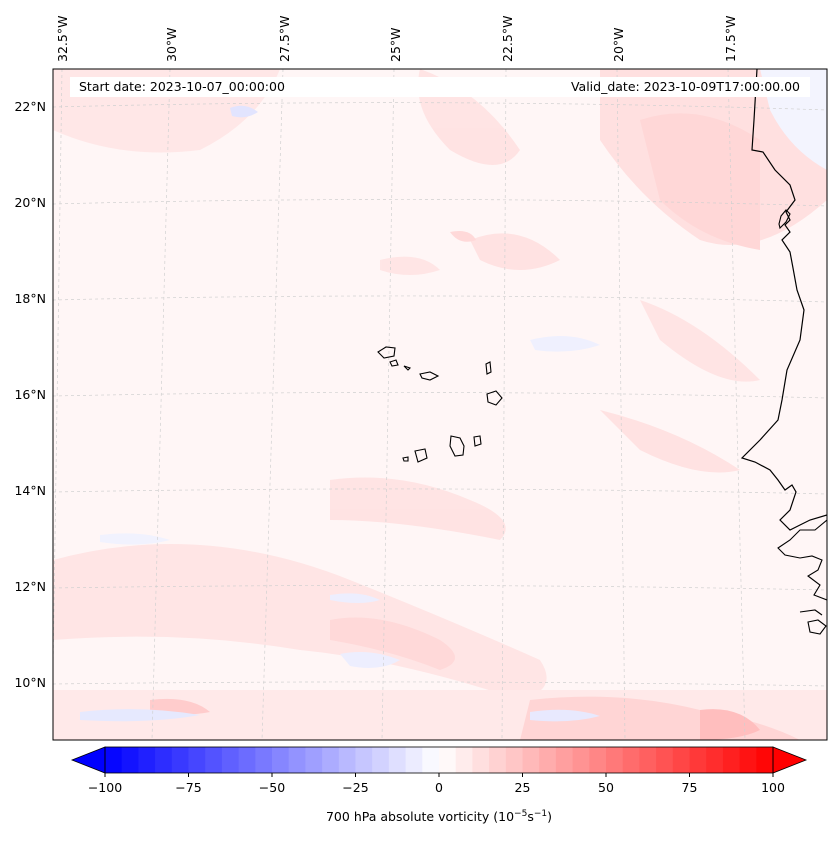 The width and height of the screenshot is (837, 843). Describe the element at coordinates (783, 300) in the screenshot. I see `african-coastline` at that location.